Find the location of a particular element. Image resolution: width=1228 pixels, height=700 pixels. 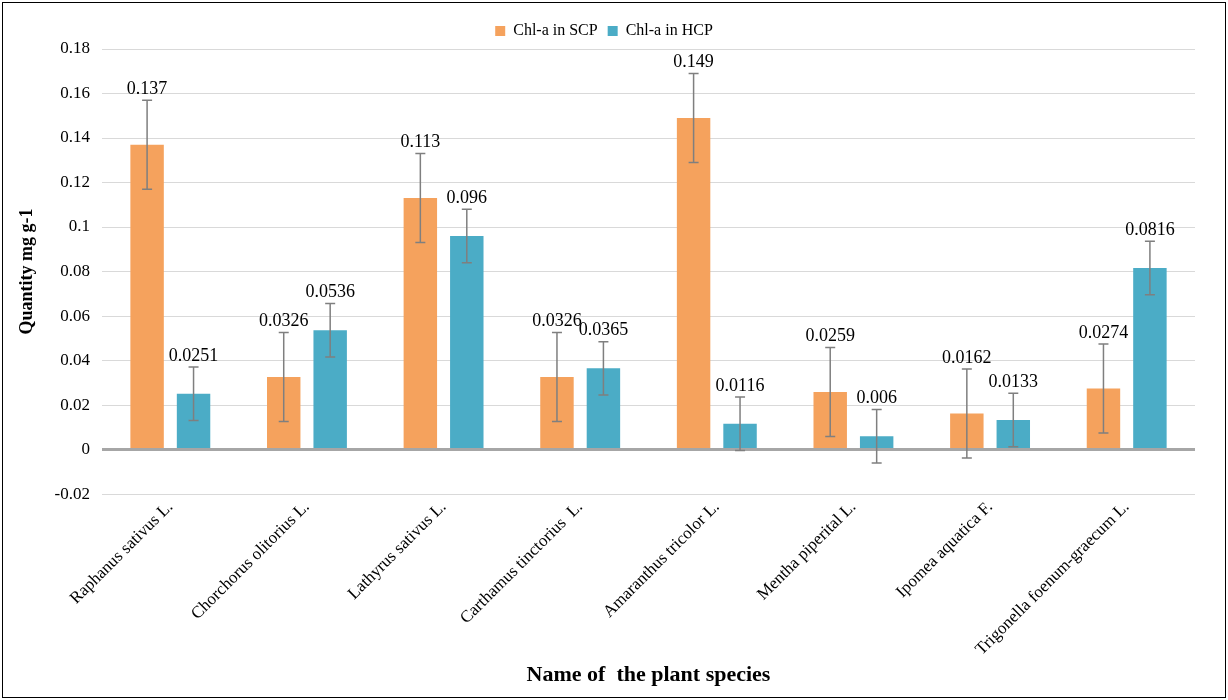

y-tick-label: 0 is located at coordinates (86, 449).